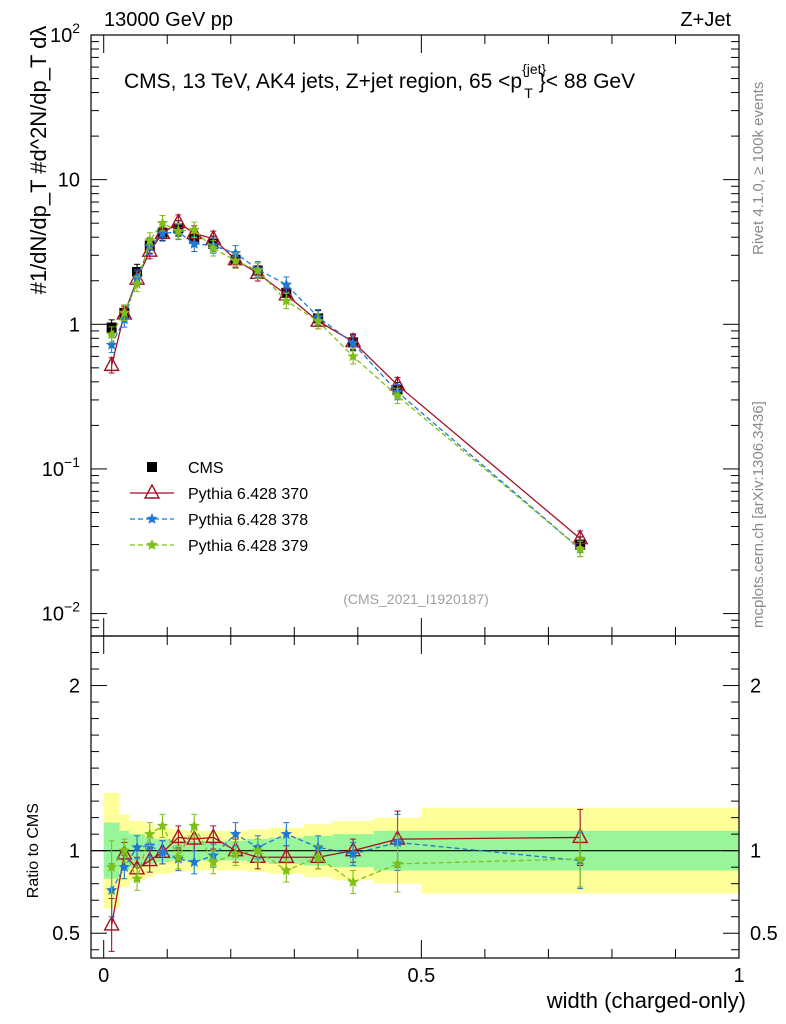  I want to click on mcplots-label: mcplots.cern.ch [arXiv:1306.3436], so click(758, 514).